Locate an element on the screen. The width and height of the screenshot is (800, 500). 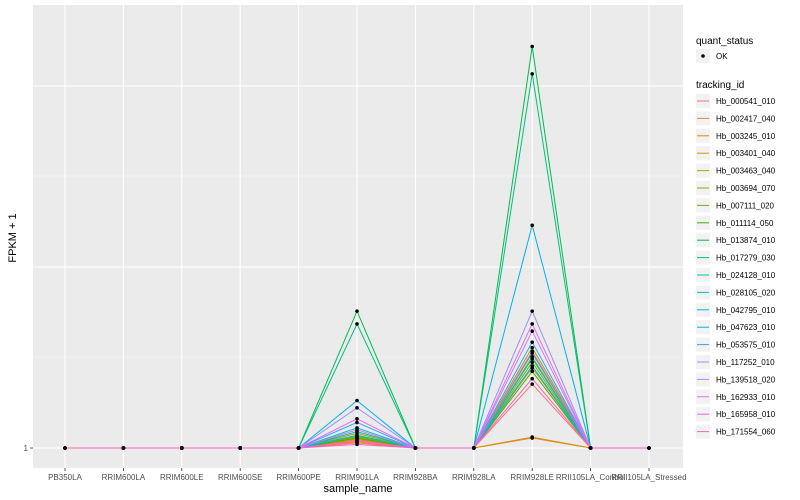
legend-label-Hb_028105_020: Hb_028105_020 is located at coordinates (746, 292).